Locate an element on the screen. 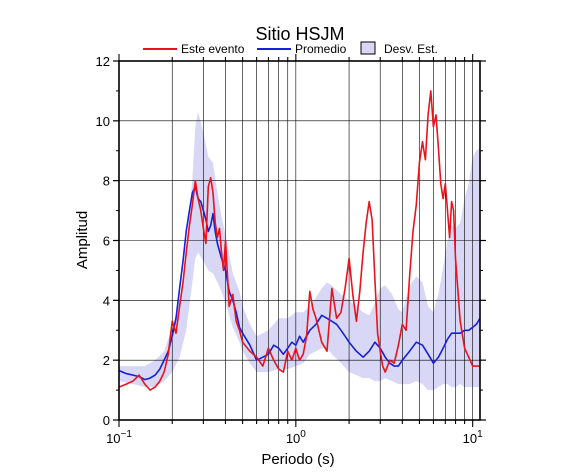  y-tick-label: 2 is located at coordinates (106, 360).